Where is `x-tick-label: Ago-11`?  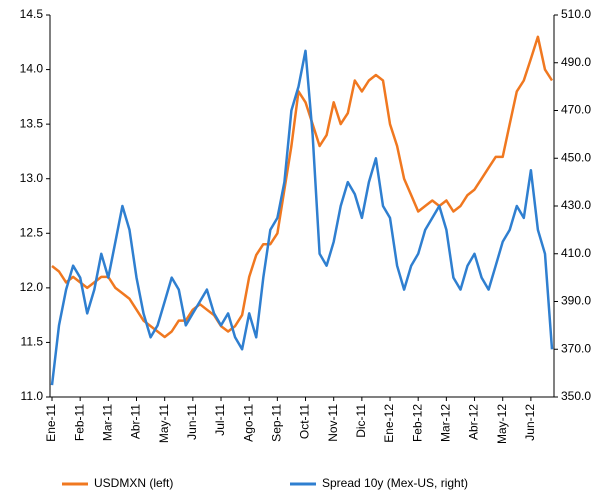
x-tick-label: Ago-11 is located at coordinates (248, 423).